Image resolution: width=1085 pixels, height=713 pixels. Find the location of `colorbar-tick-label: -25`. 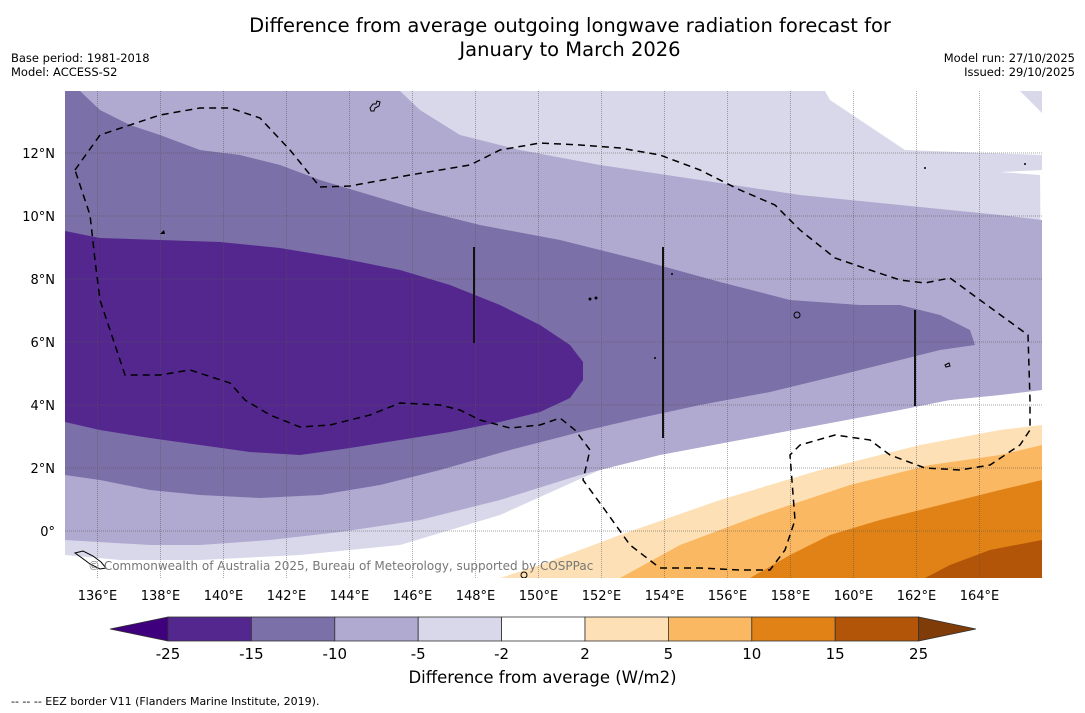

colorbar-tick-label: -25 is located at coordinates (168, 654).